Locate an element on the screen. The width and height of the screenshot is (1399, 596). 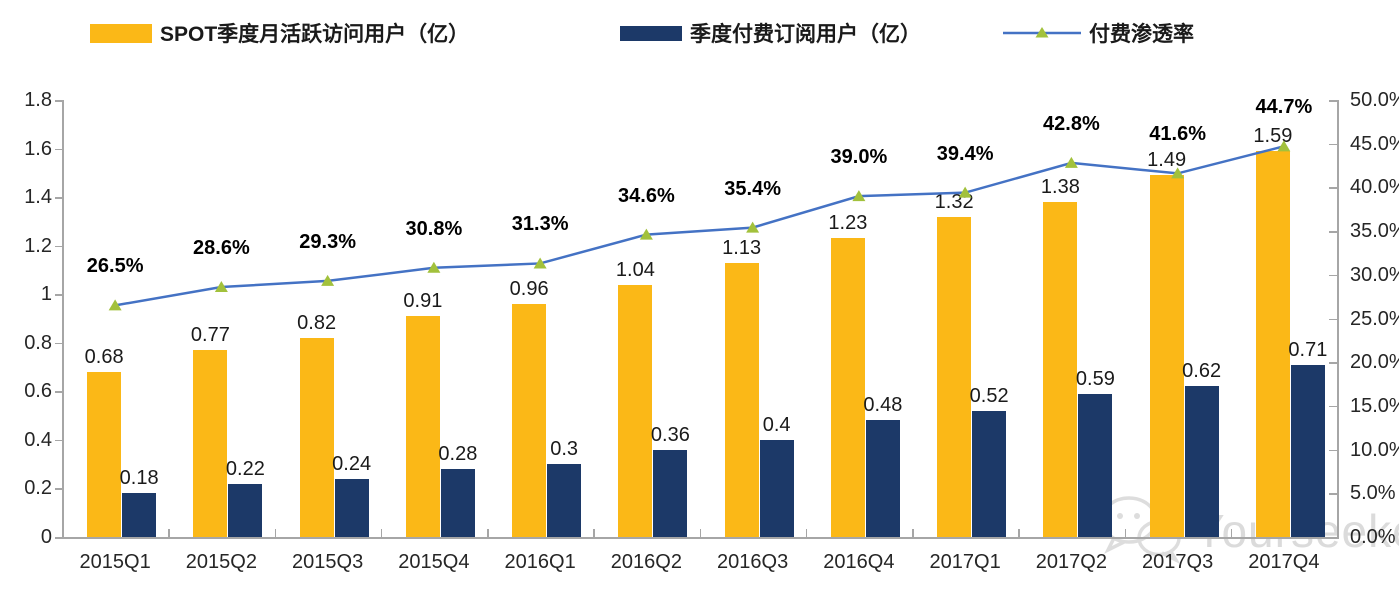
bar-label-mau: 0.68 is located at coordinates (104, 356).